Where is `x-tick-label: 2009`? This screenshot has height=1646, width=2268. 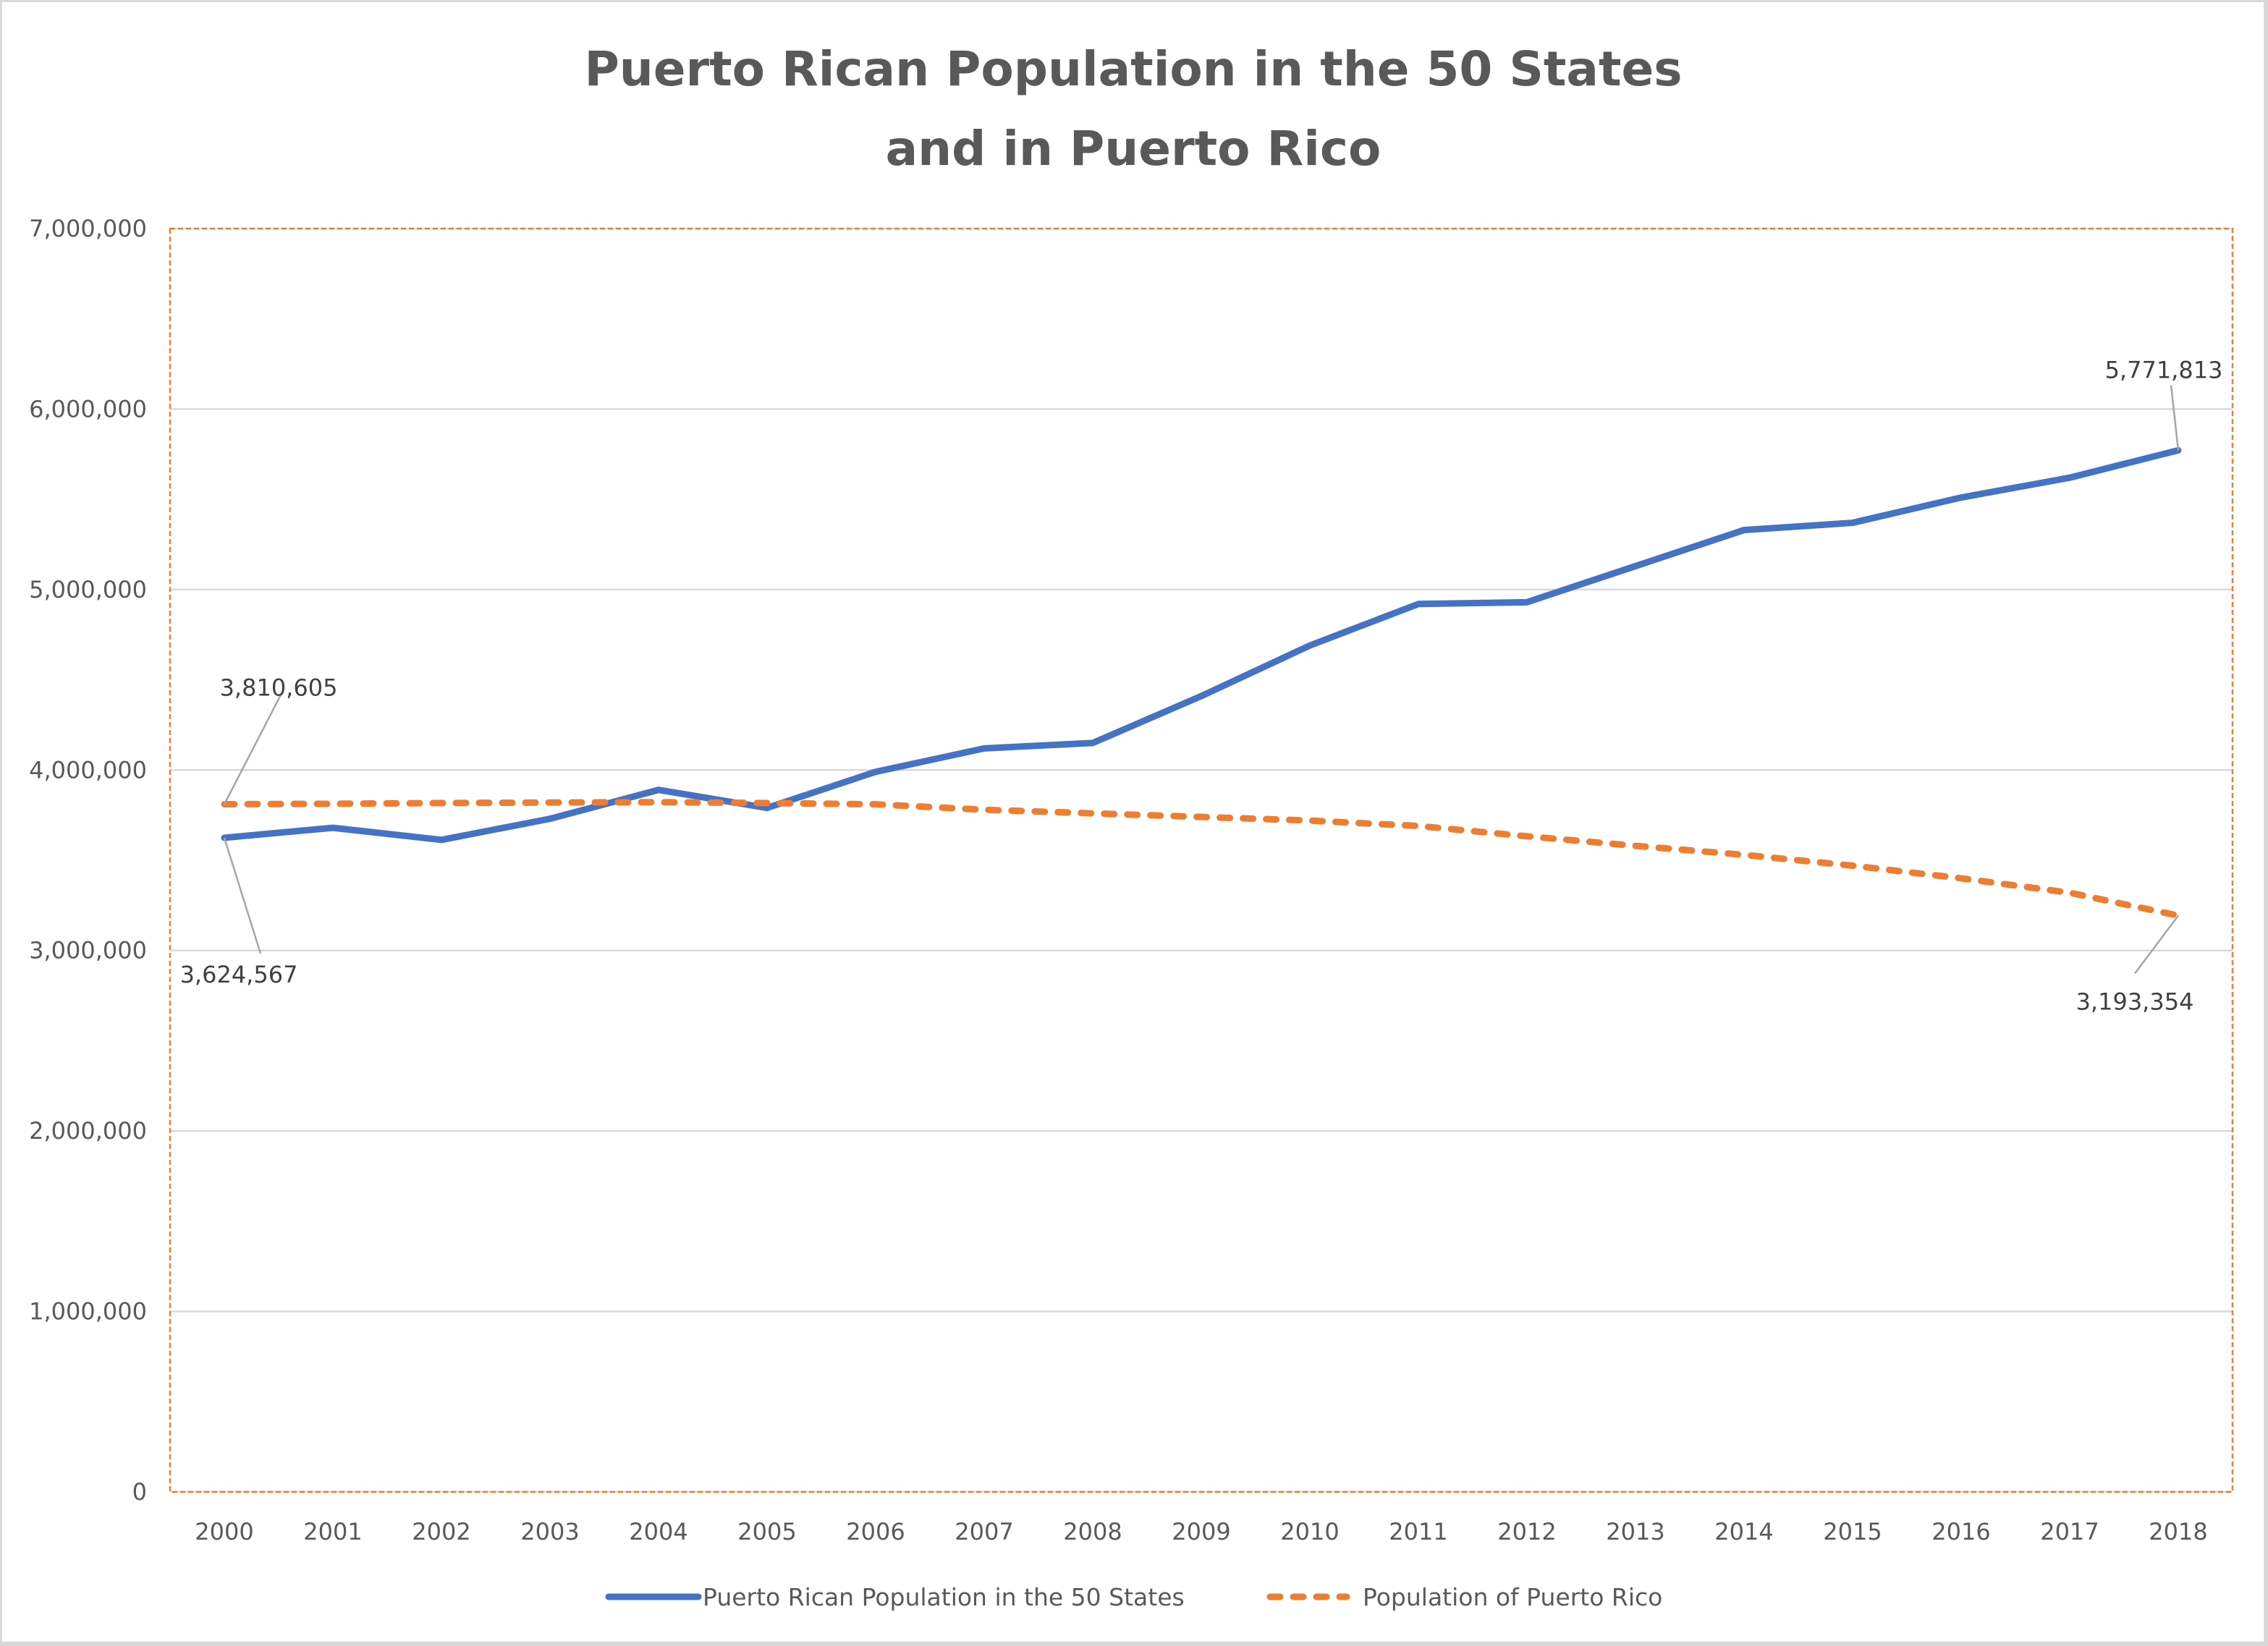 x-tick-label: 2009 is located at coordinates (1201, 1532).